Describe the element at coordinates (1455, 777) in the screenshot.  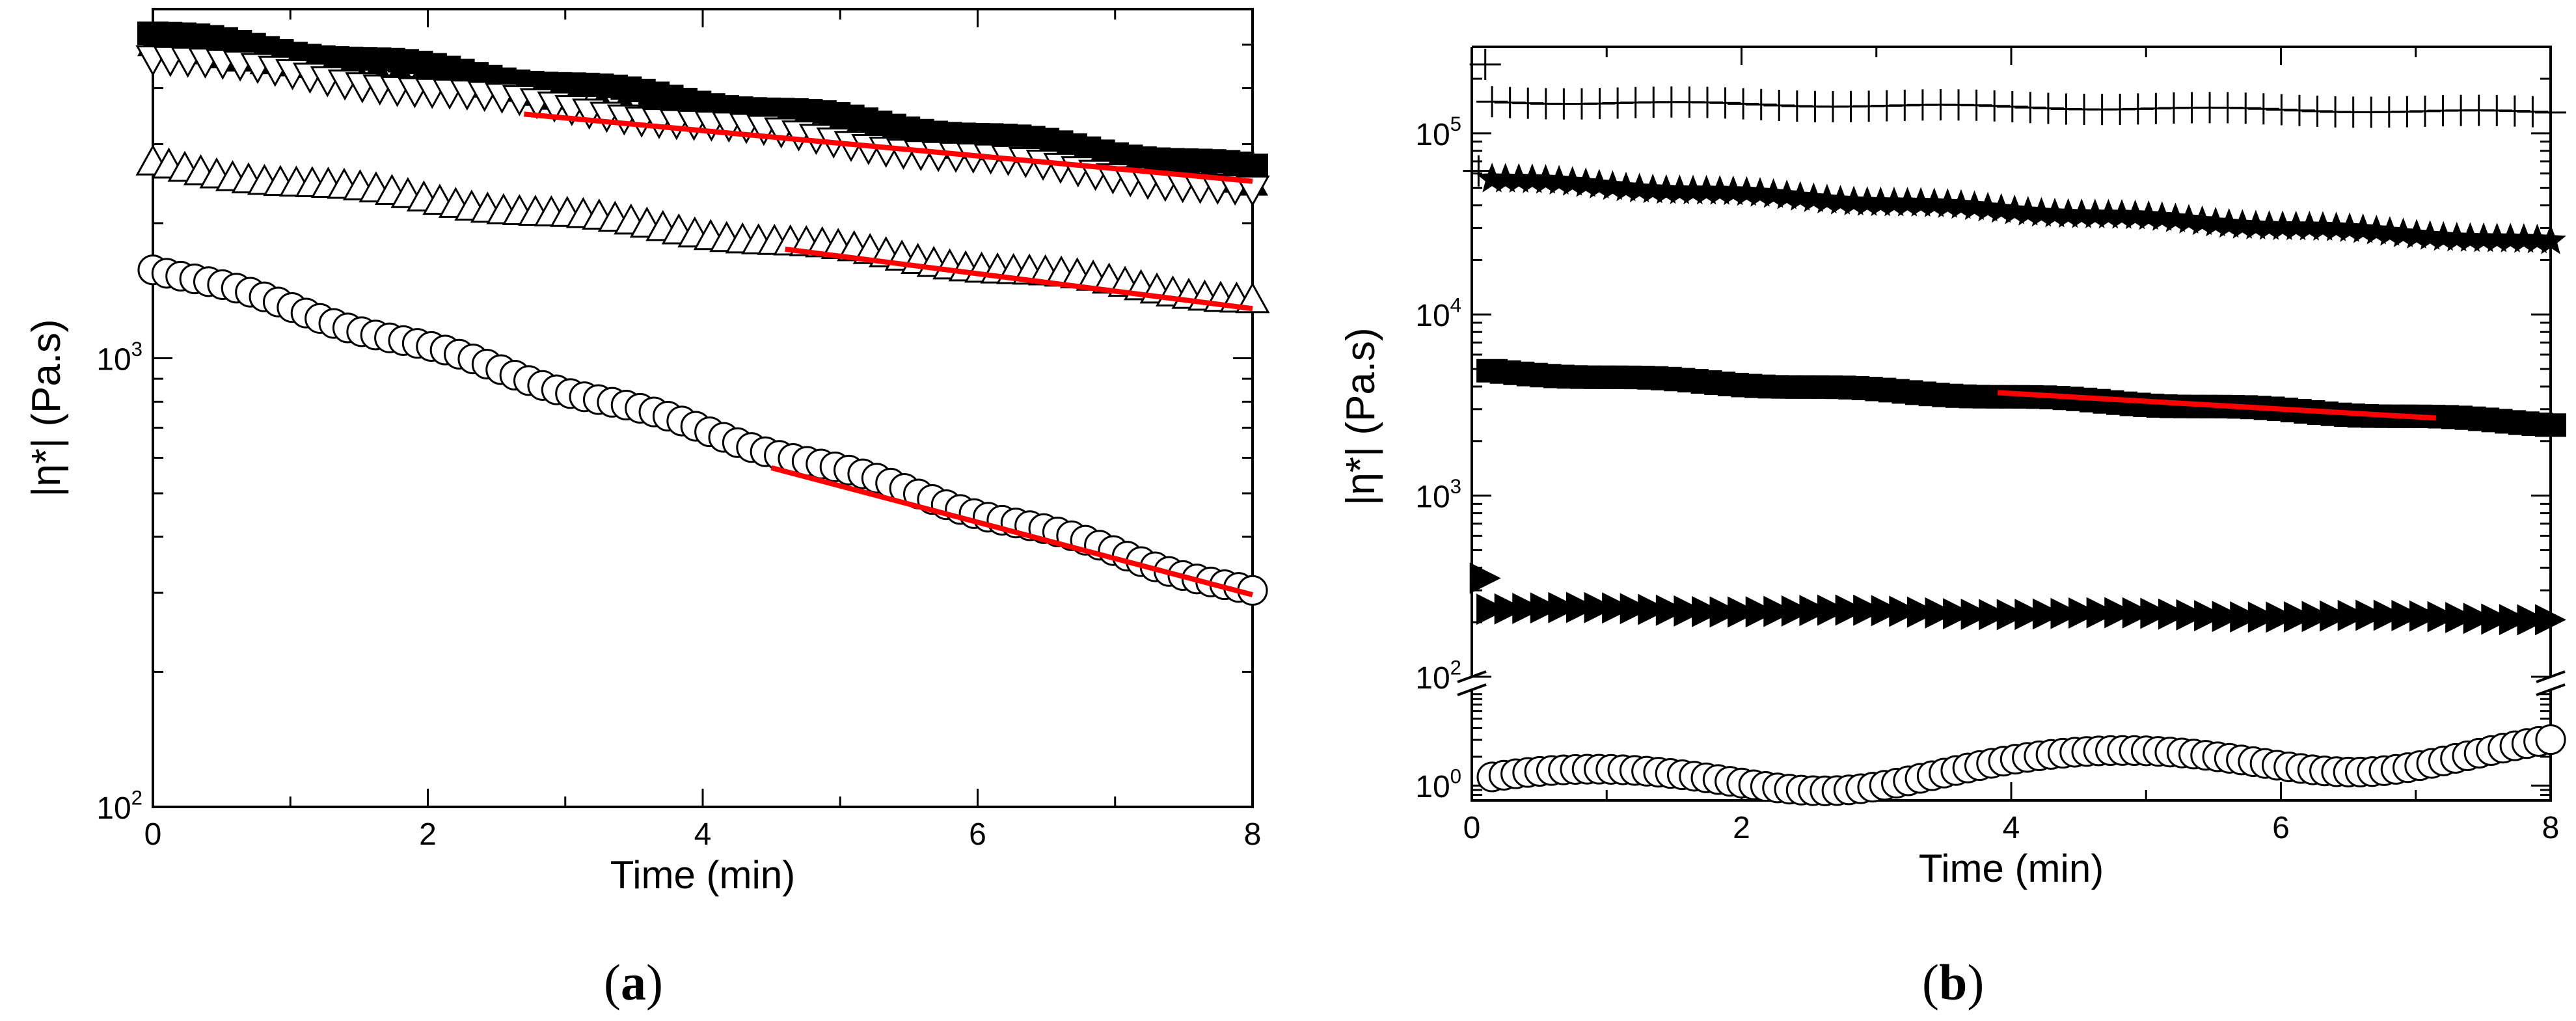
I see `y-tick-label-b-exp: 0` at that location.